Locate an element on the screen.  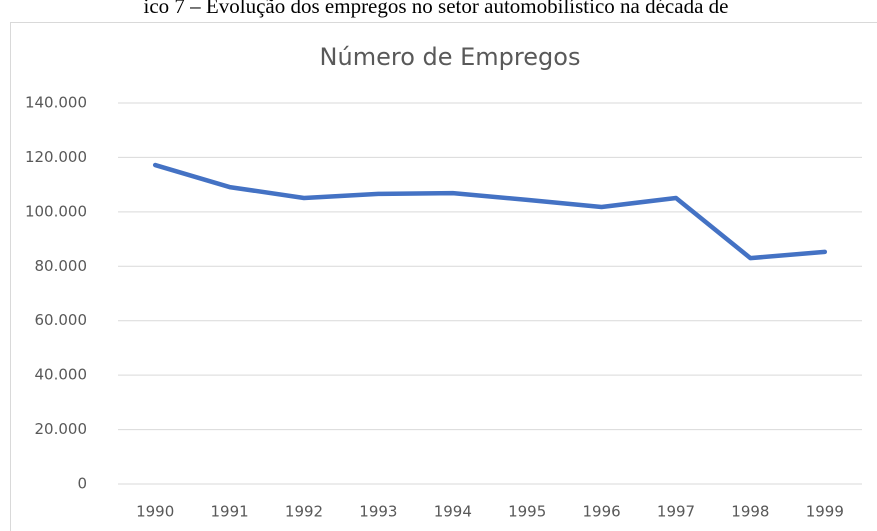
y-tick-label: 0 is located at coordinates (82, 484).